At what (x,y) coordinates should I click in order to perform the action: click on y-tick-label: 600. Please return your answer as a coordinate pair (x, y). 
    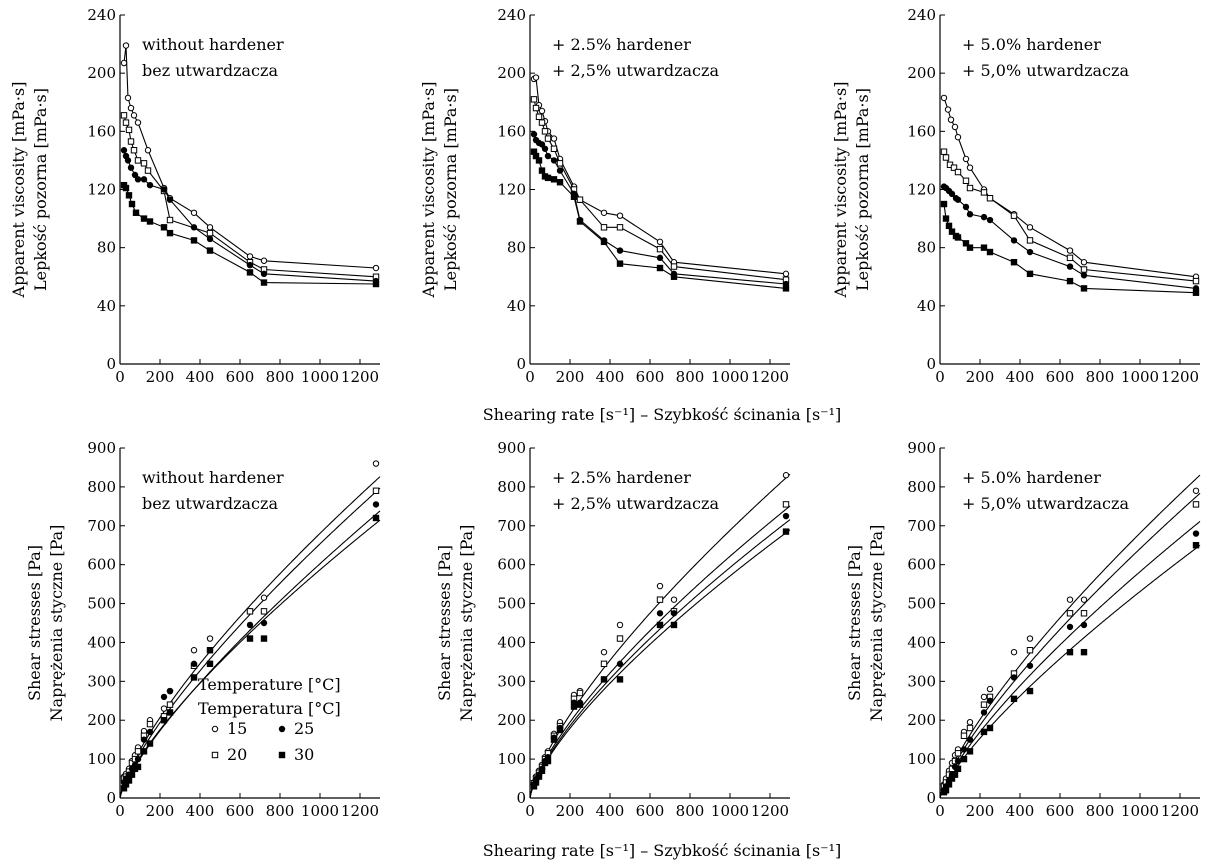
    Looking at the image, I should click on (511, 565).